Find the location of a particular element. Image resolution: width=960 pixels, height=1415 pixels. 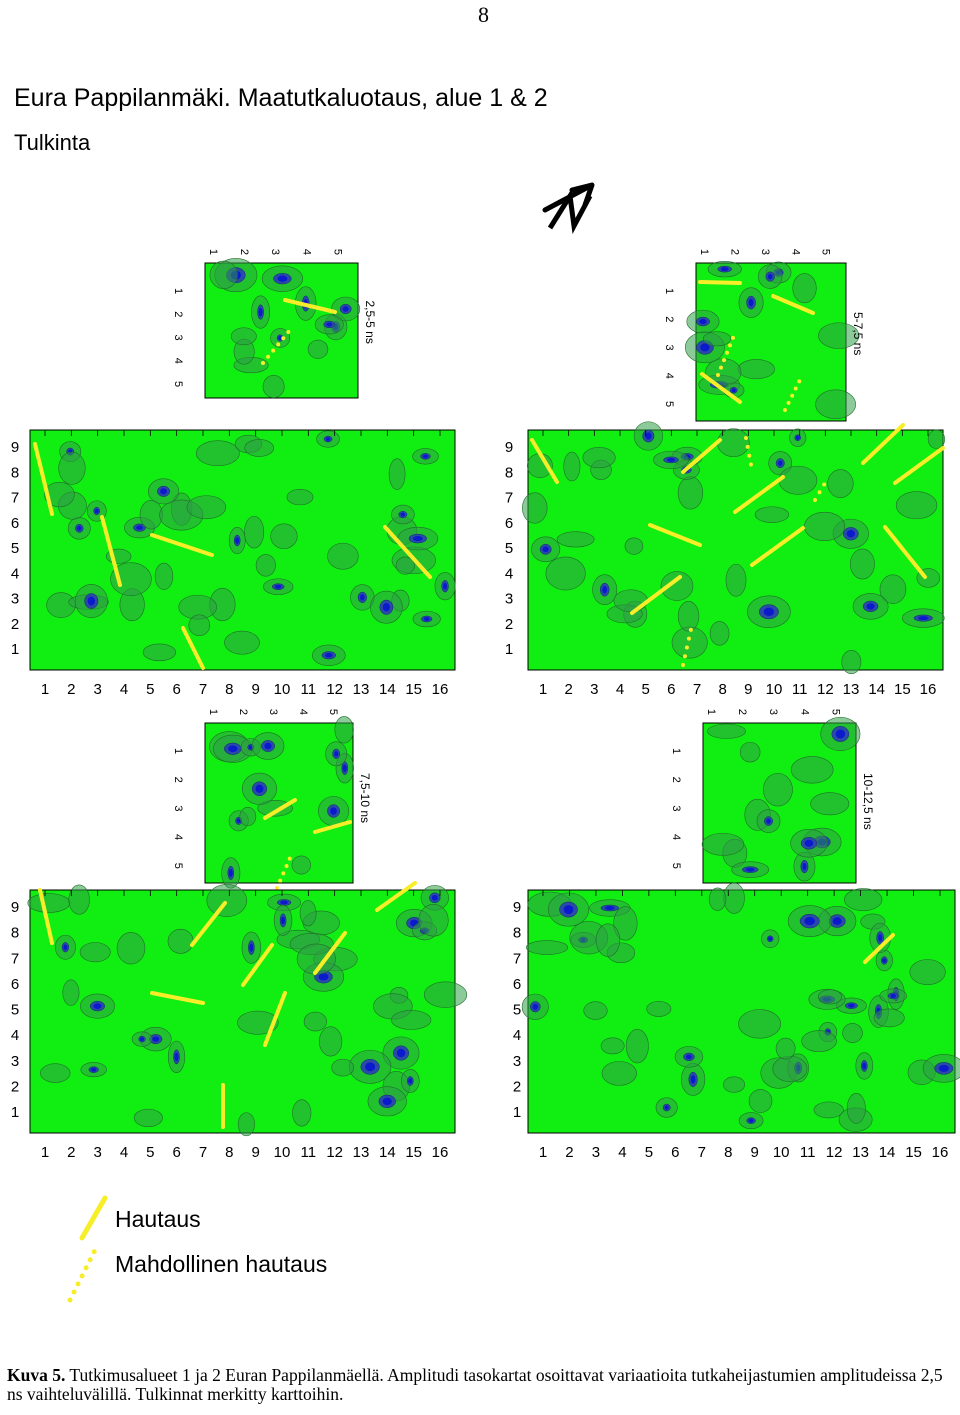

time-window-label: 7,5-10 ns is located at coordinates (365, 798).